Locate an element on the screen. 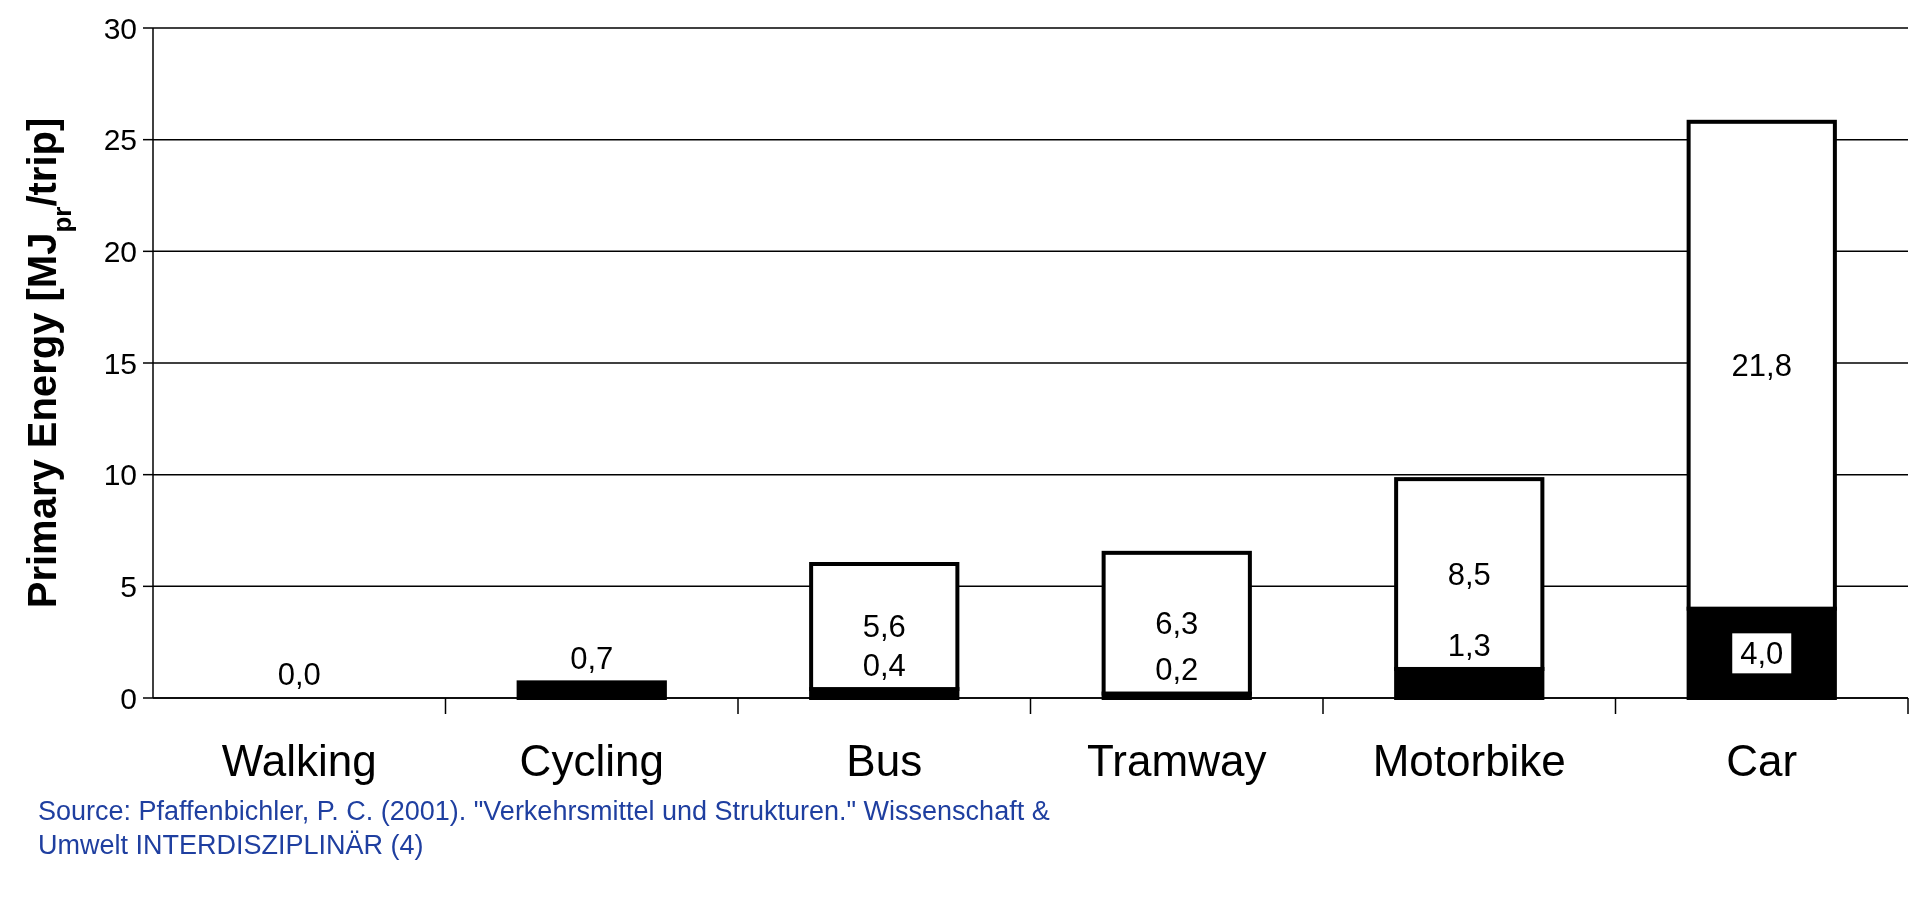  data-label: 6,3 is located at coordinates (1177, 624).